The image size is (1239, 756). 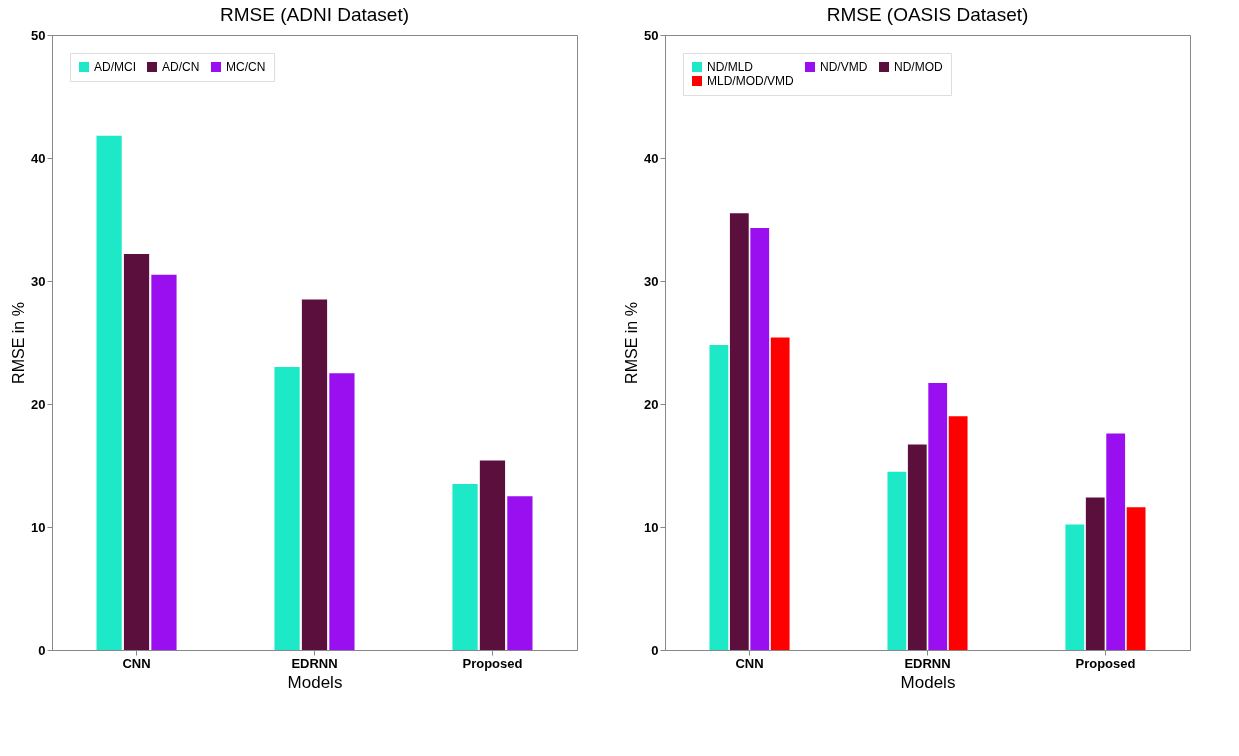 I want to click on chart-title: RMSE (OASIS Dataset), so click(x=927, y=14).